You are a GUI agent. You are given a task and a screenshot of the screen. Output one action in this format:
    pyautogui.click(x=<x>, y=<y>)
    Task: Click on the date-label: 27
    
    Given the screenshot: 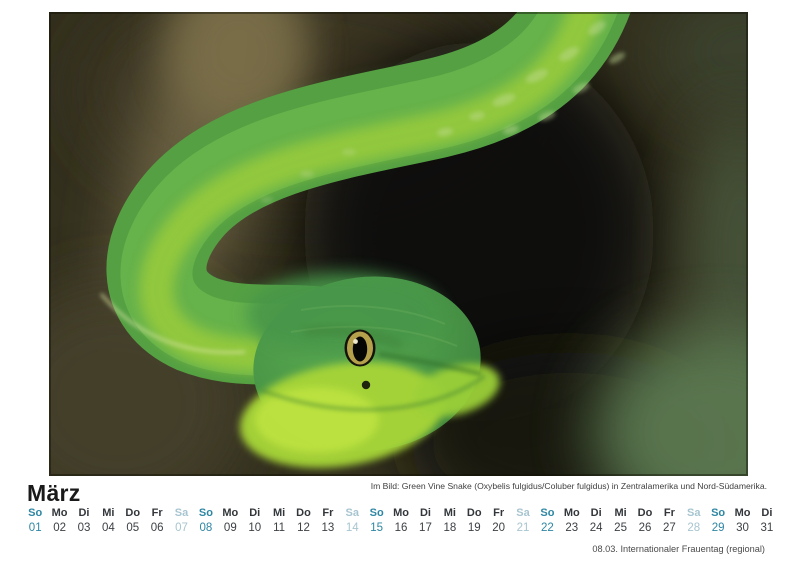 What is the action you would take?
    pyautogui.click(x=669, y=528)
    